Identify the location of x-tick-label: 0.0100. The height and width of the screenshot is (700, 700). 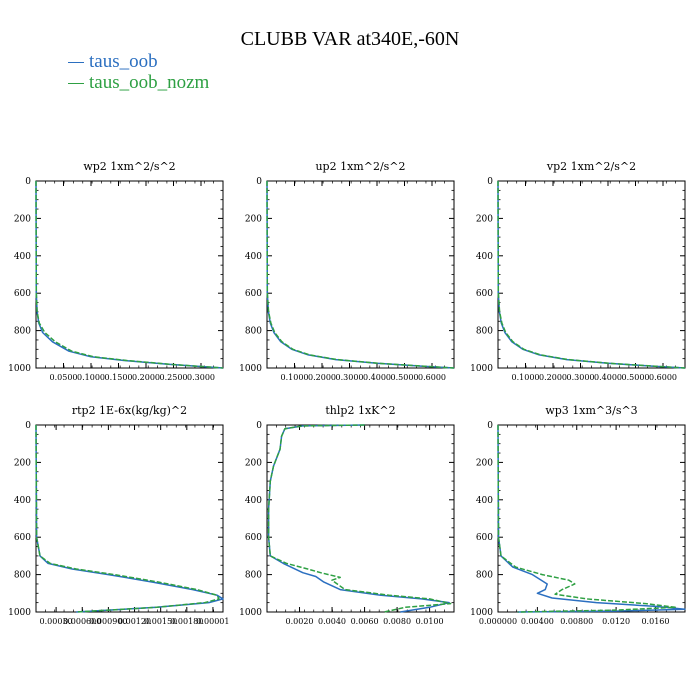
(430, 621).